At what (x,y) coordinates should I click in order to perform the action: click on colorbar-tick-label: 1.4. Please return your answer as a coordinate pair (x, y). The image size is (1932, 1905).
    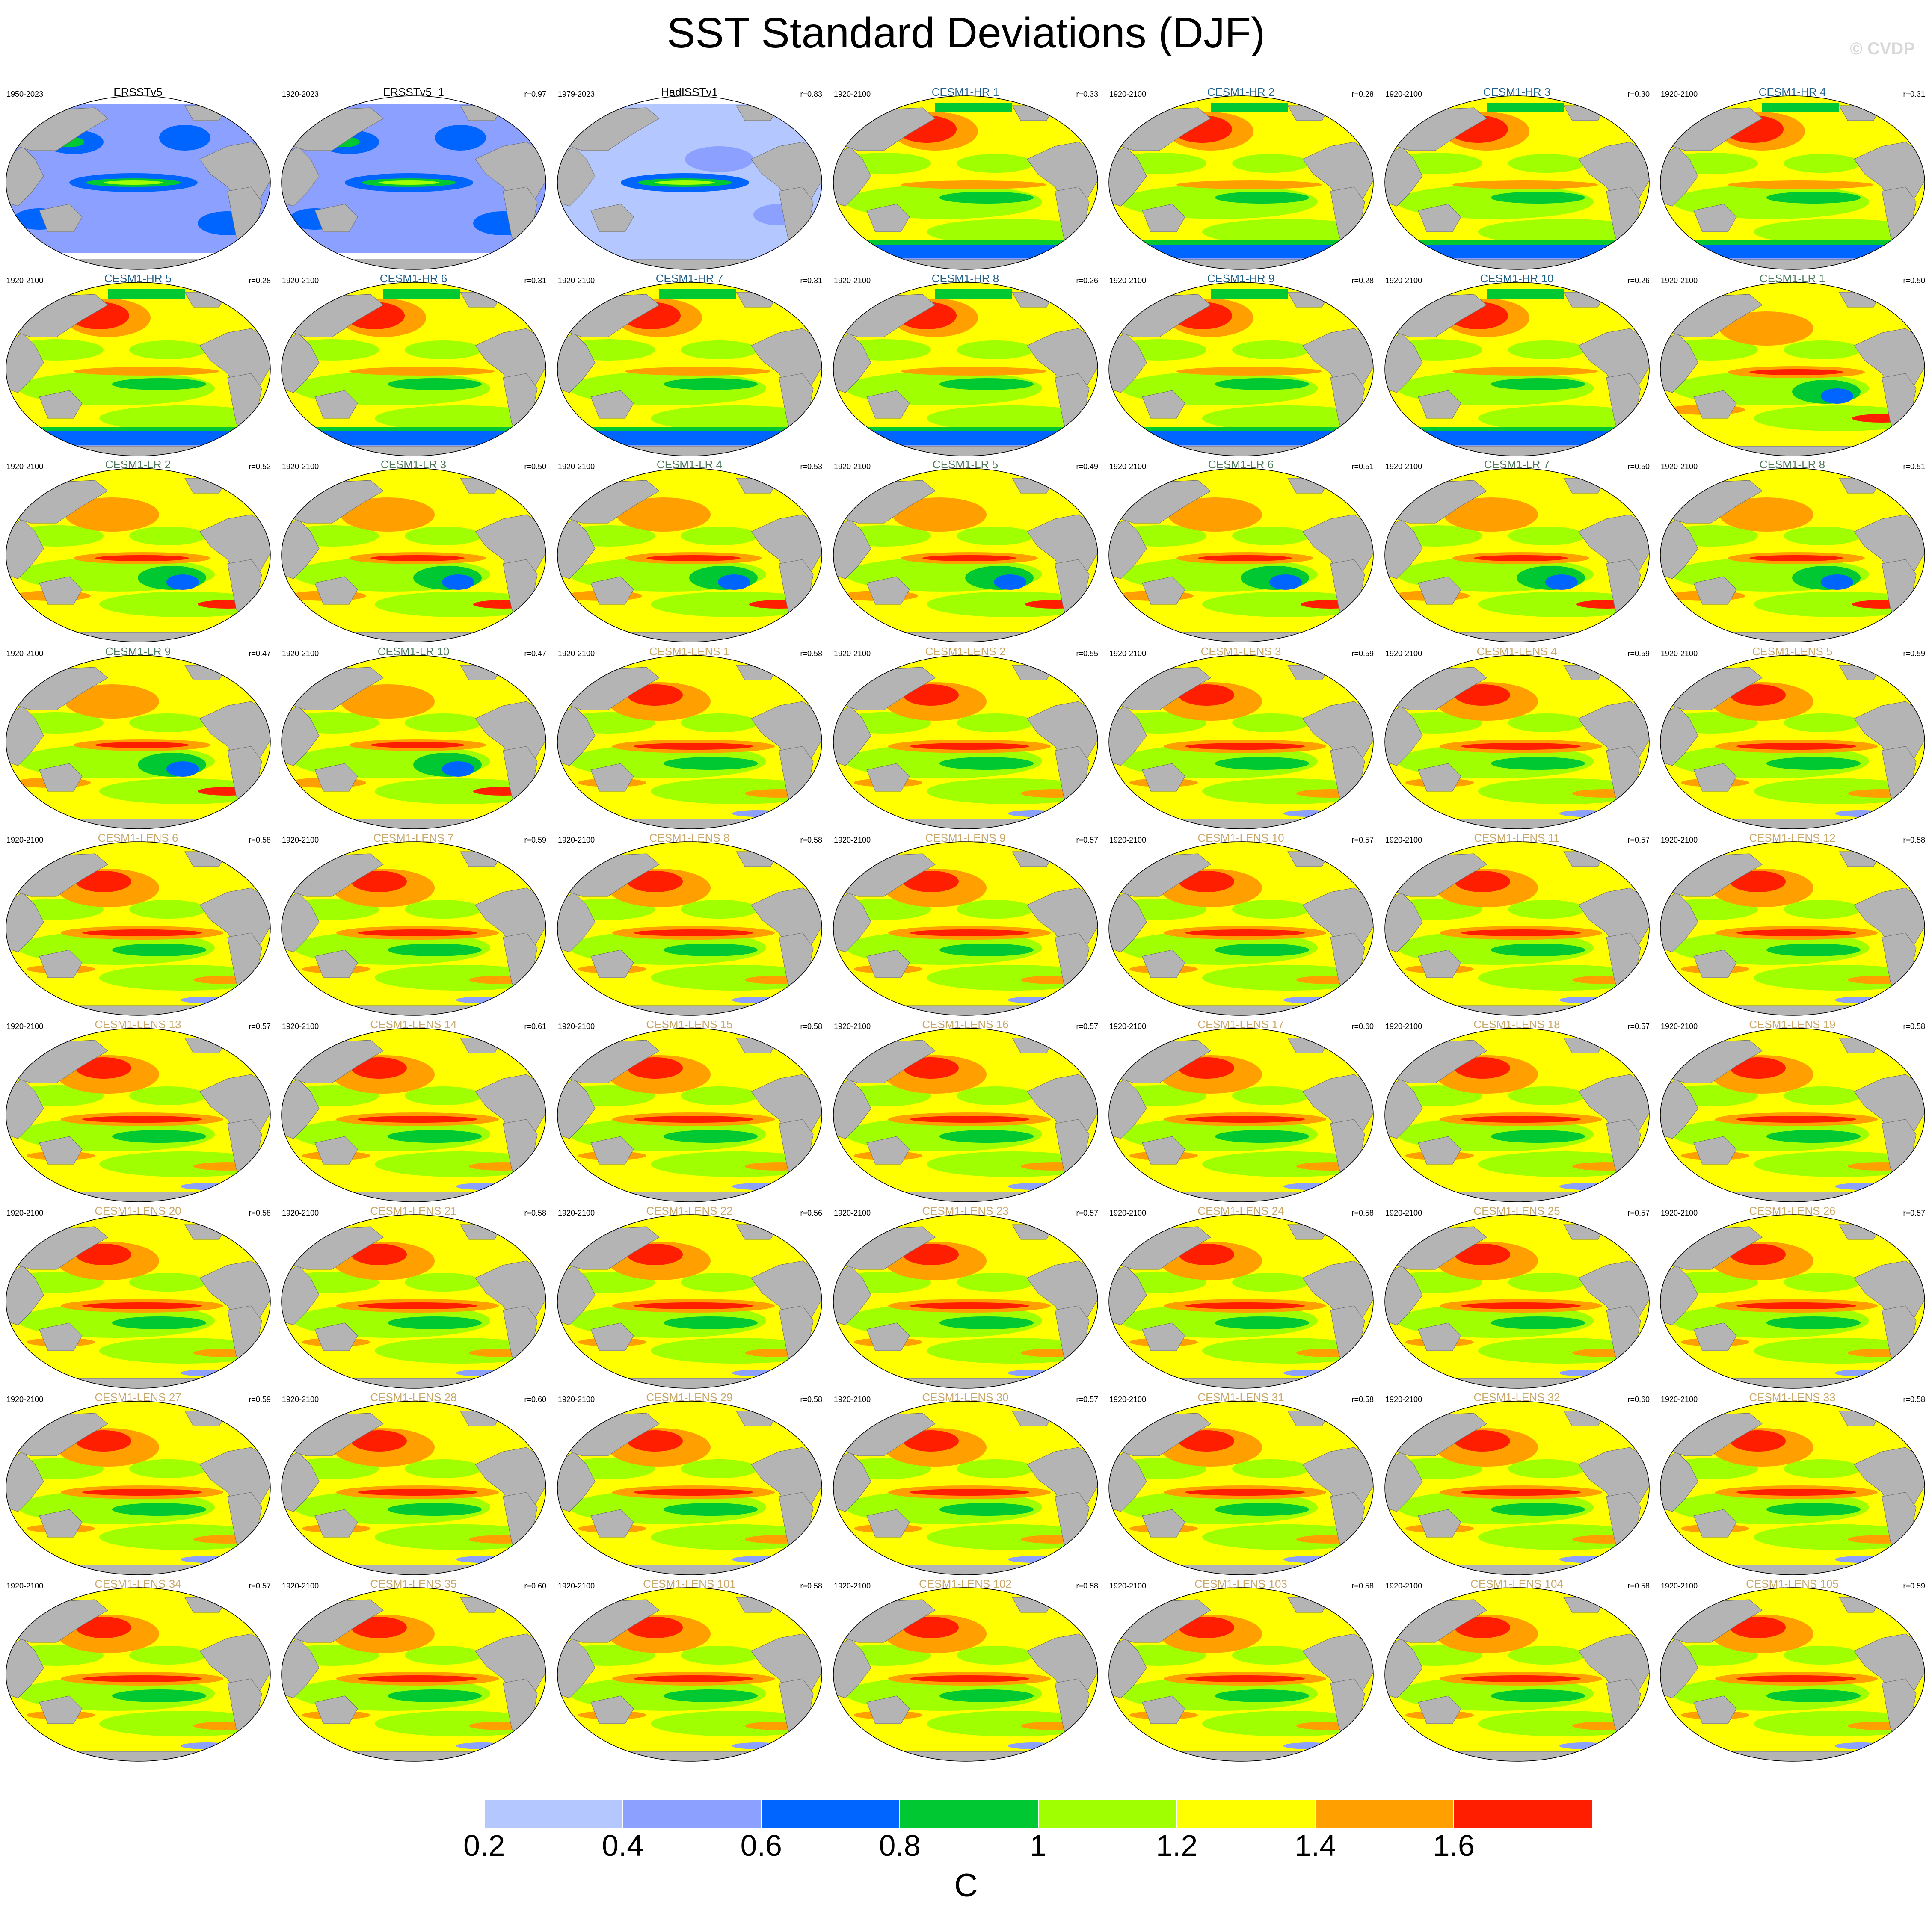
    Looking at the image, I should click on (1315, 1845).